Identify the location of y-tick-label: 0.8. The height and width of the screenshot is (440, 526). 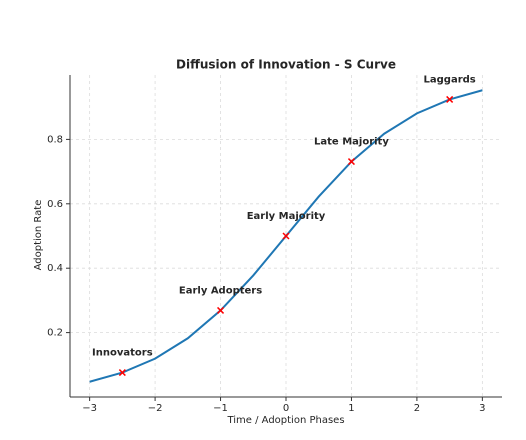
(55, 139).